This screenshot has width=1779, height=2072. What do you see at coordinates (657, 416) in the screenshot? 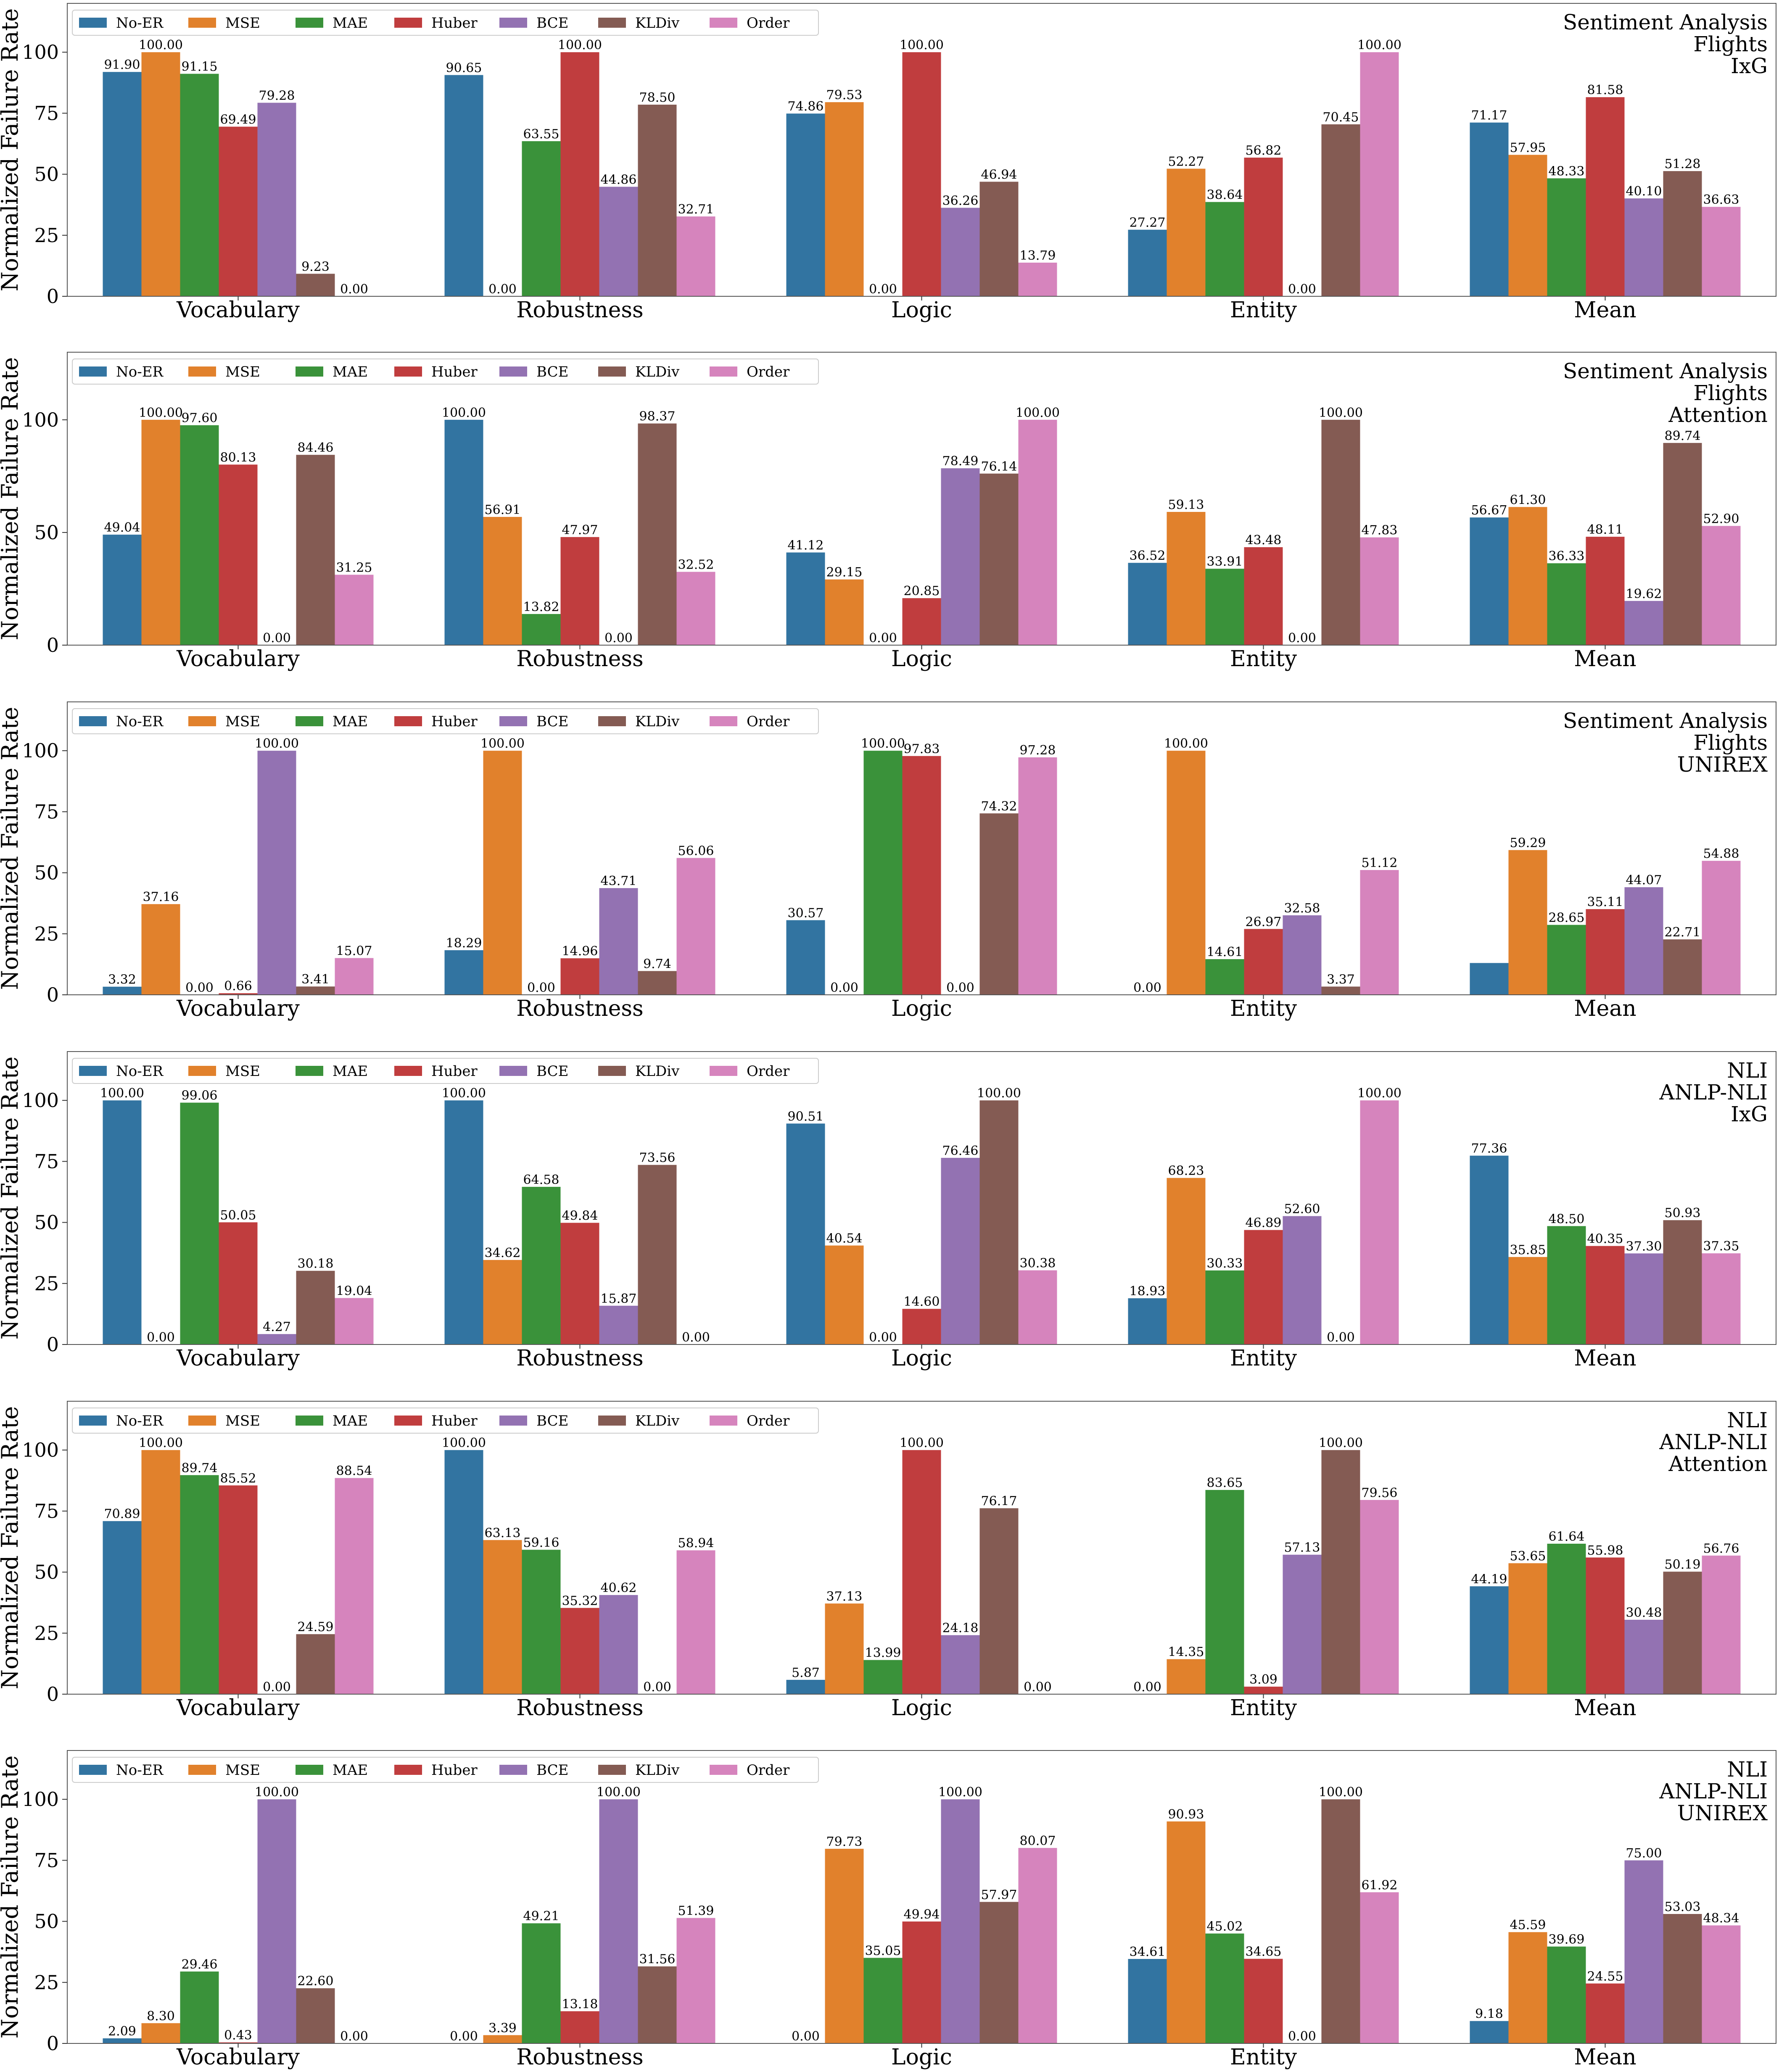
I see `data-label: 98.37` at bounding box center [657, 416].